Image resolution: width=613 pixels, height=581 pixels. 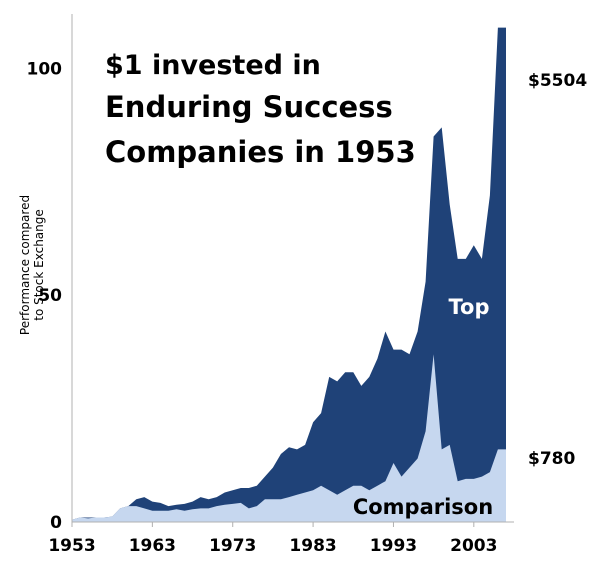 What do you see at coordinates (39, 265) in the screenshot?
I see `y-axis-label-line-2: to Stock Exchange` at bounding box center [39, 265].